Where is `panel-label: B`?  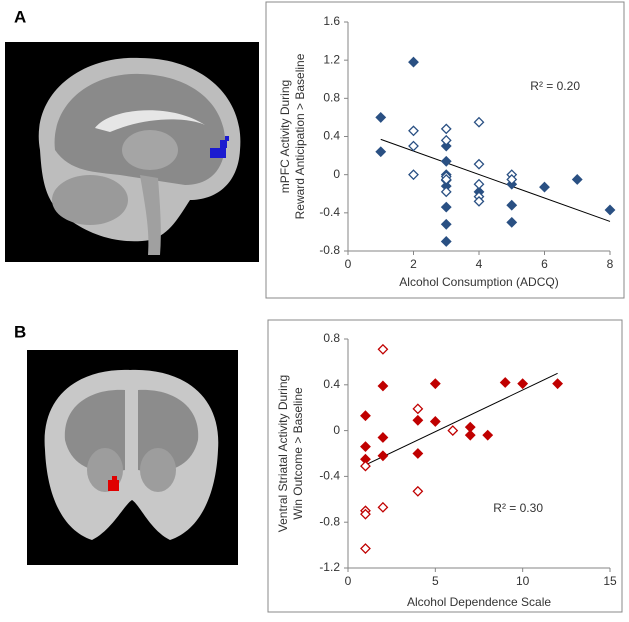 panel-label: B is located at coordinates (20, 331).